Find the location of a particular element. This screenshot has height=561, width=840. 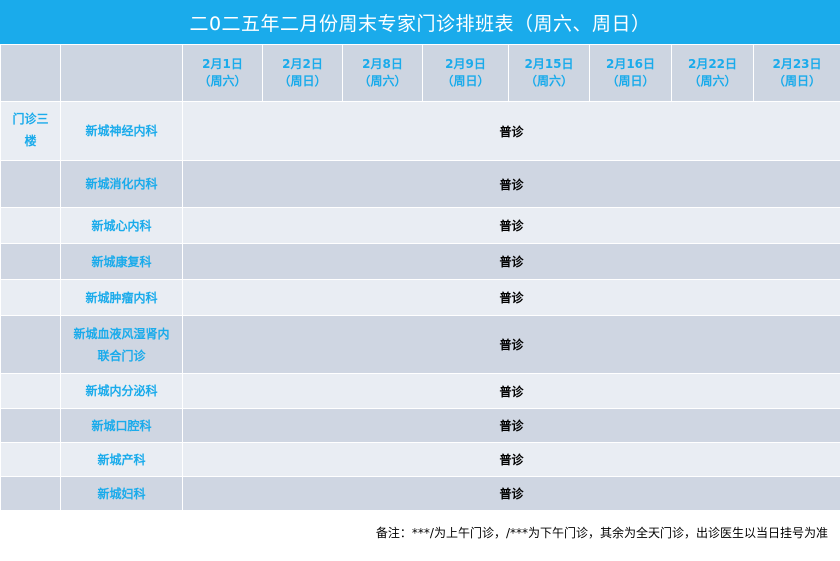

table-row: 新城心内科 普诊 is located at coordinates (420, 225).